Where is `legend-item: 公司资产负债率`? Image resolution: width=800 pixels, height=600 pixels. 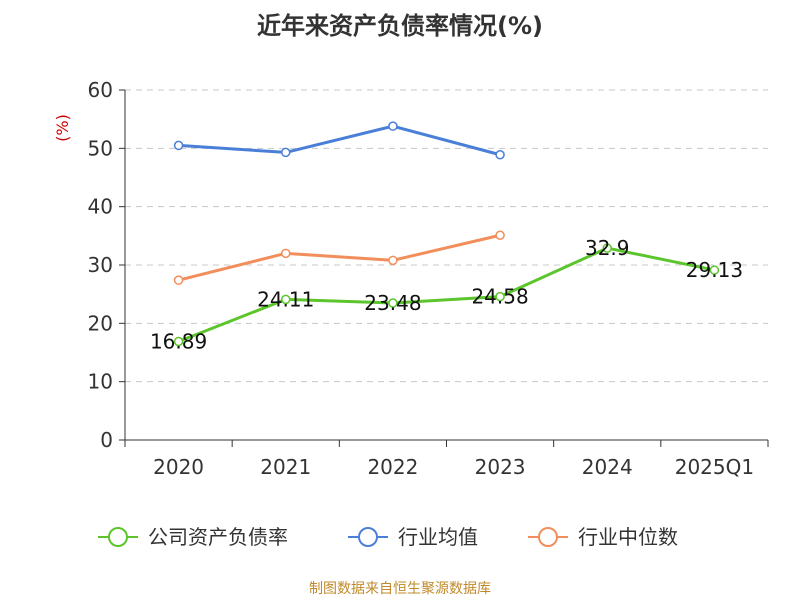 legend-item: 公司资产负债率 is located at coordinates (193, 537).